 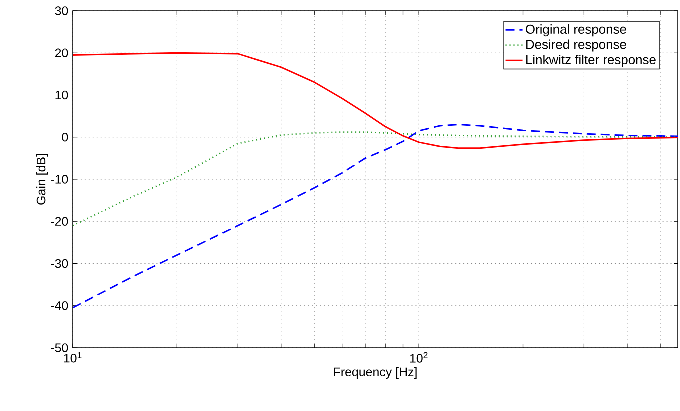 What do you see at coordinates (42, 179) in the screenshot?
I see `y-axis-title: Gain [dB]` at bounding box center [42, 179].